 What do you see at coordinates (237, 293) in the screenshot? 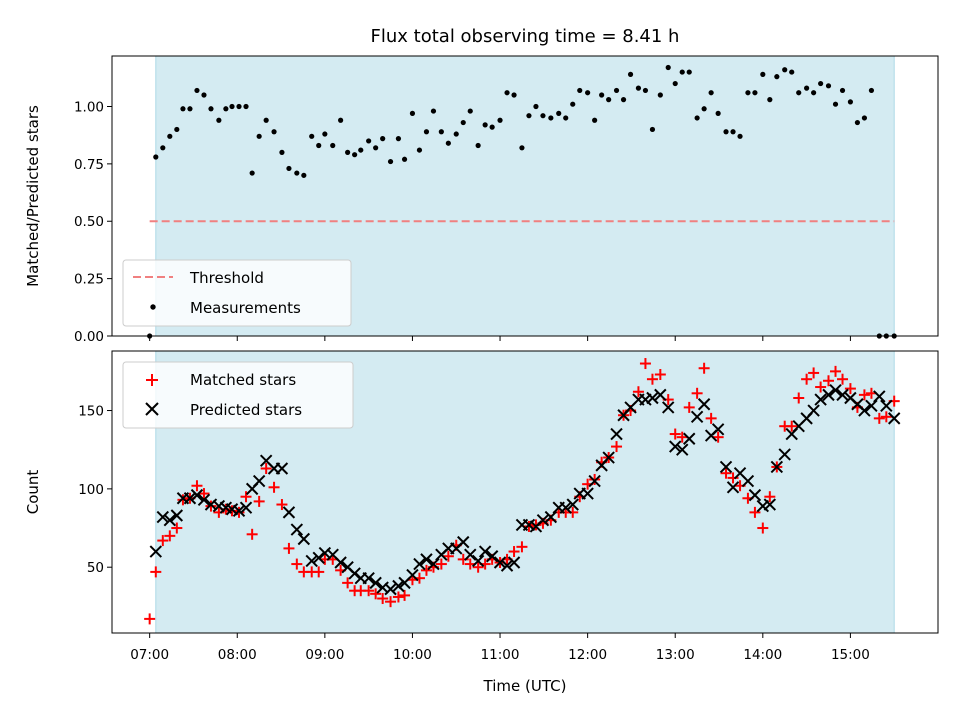
I see `legend: Threshold Measurements` at bounding box center [237, 293].